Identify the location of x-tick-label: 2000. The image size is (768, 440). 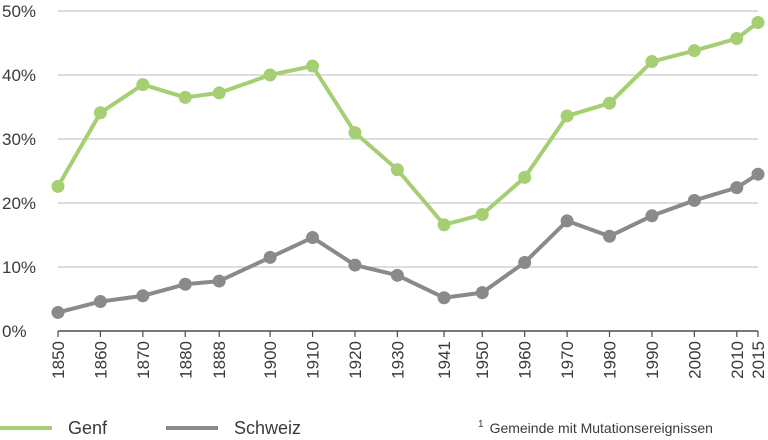
(694, 360).